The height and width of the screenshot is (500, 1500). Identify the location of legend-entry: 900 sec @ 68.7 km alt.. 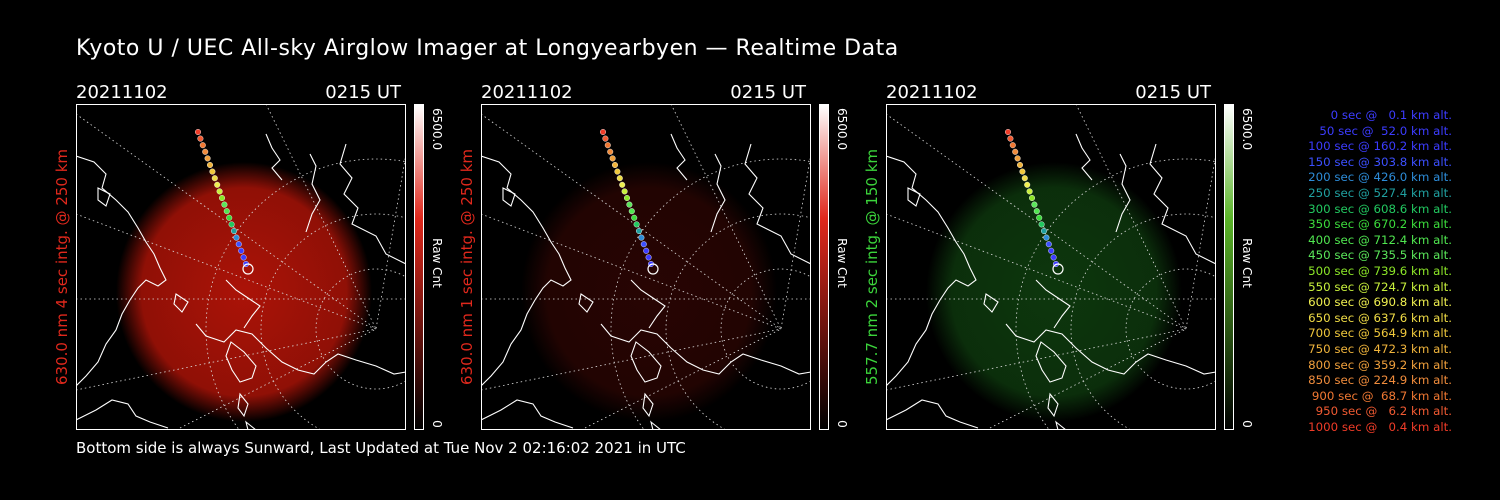
(1381, 395).